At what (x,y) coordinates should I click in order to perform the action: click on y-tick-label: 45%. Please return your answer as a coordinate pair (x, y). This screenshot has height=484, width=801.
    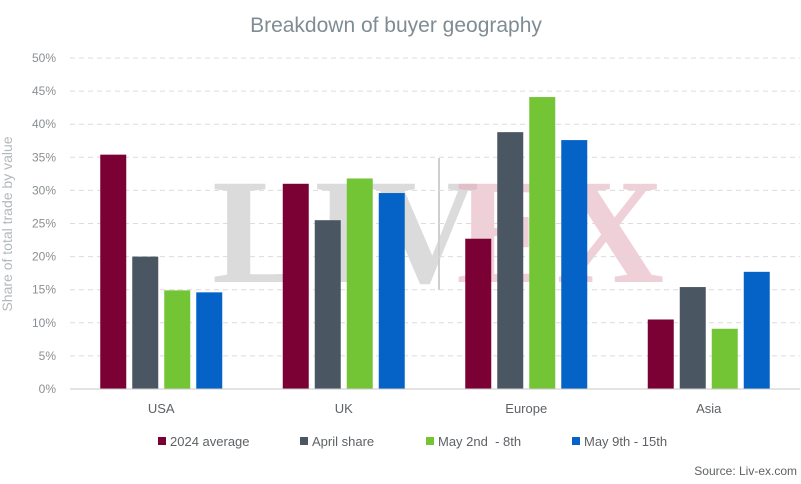
    Looking at the image, I should click on (44, 91).